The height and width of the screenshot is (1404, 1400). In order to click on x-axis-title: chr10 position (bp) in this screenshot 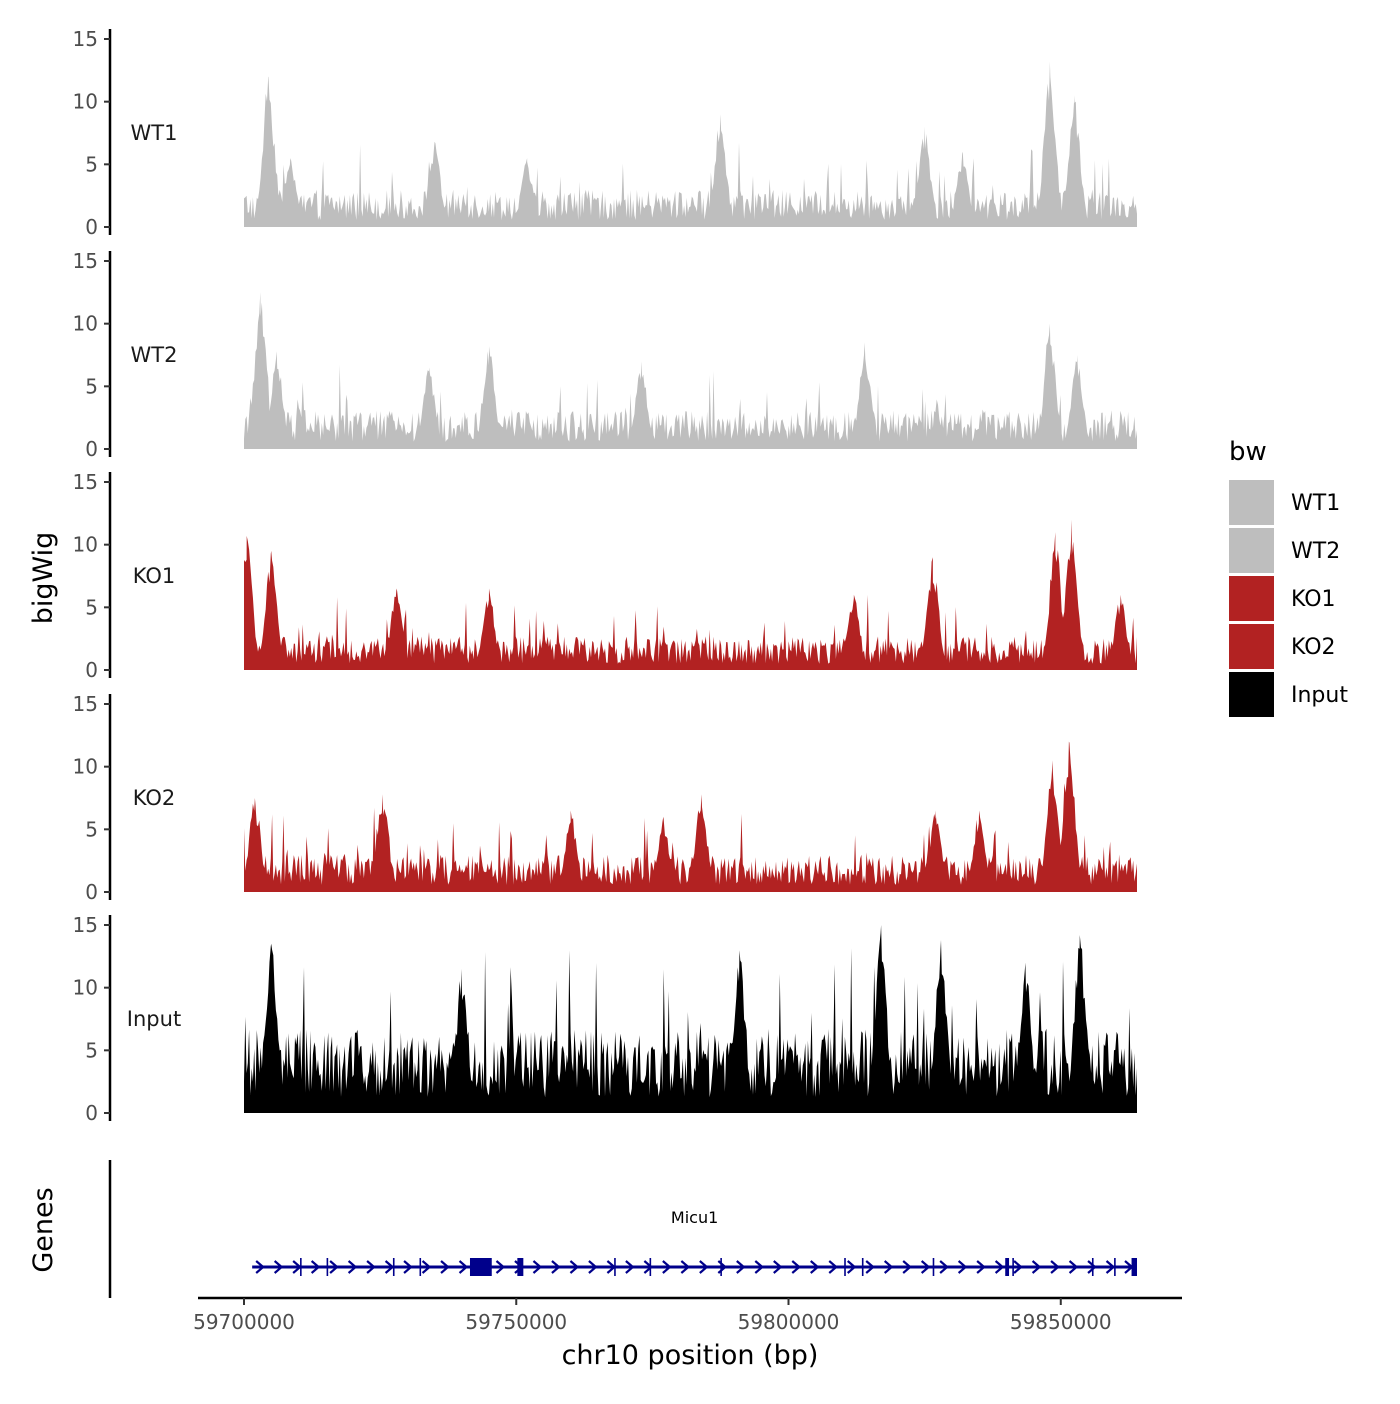, I will do `click(690, 1355)`.